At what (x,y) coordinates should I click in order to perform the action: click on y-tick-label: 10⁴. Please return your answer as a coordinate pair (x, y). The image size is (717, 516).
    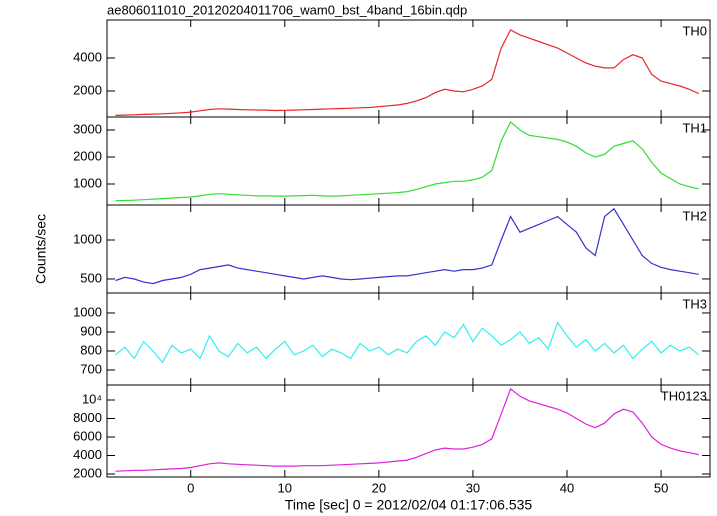
    Looking at the image, I should click on (92, 398).